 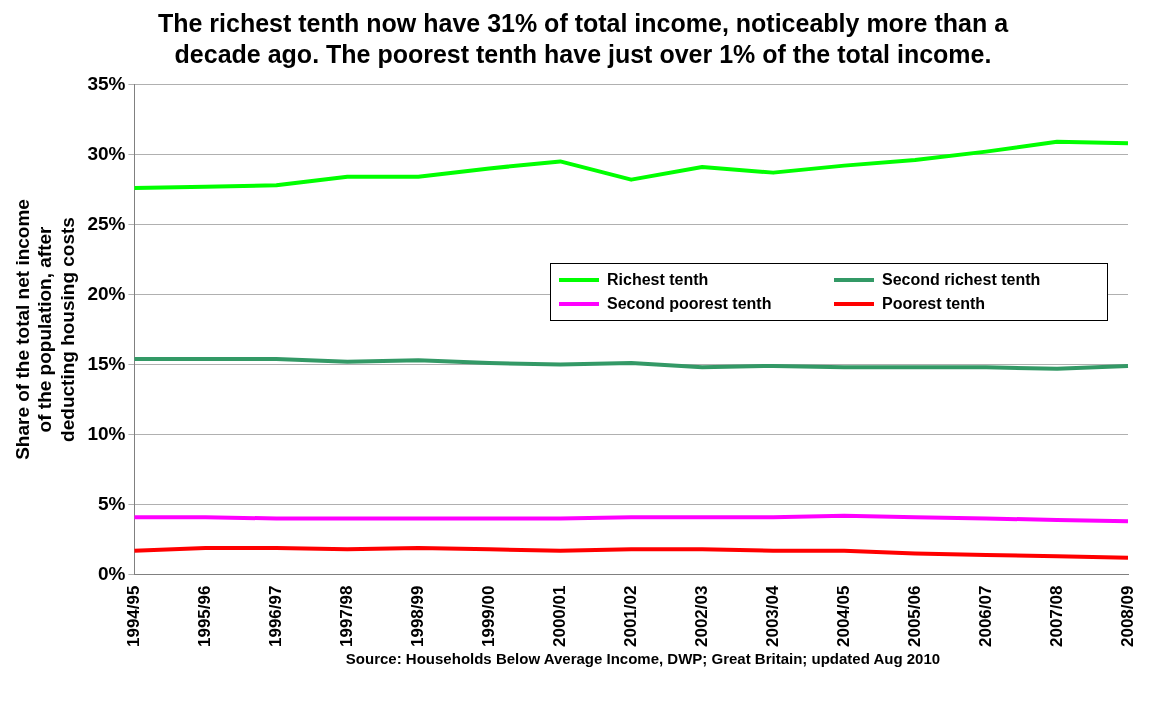 What do you see at coordinates (630, 616) in the screenshot?
I see `x-tick-label: 2001/02` at bounding box center [630, 616].